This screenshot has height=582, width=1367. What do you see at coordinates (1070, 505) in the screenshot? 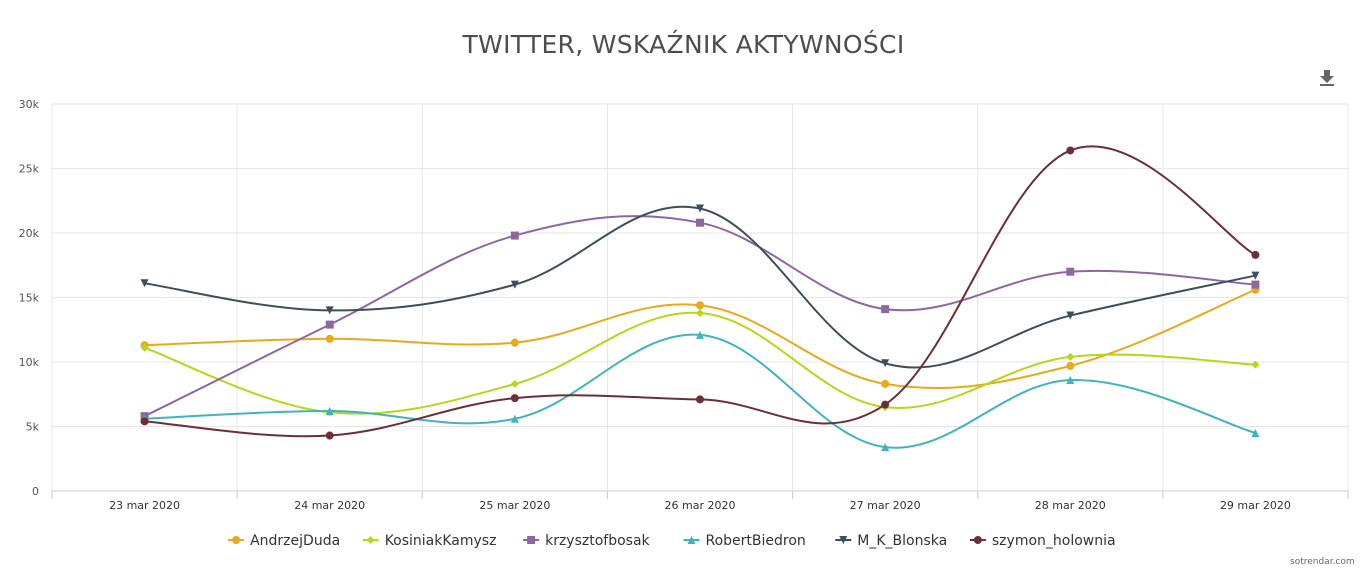
I see `x-tick-label: 28 mar 2020` at bounding box center [1070, 505].